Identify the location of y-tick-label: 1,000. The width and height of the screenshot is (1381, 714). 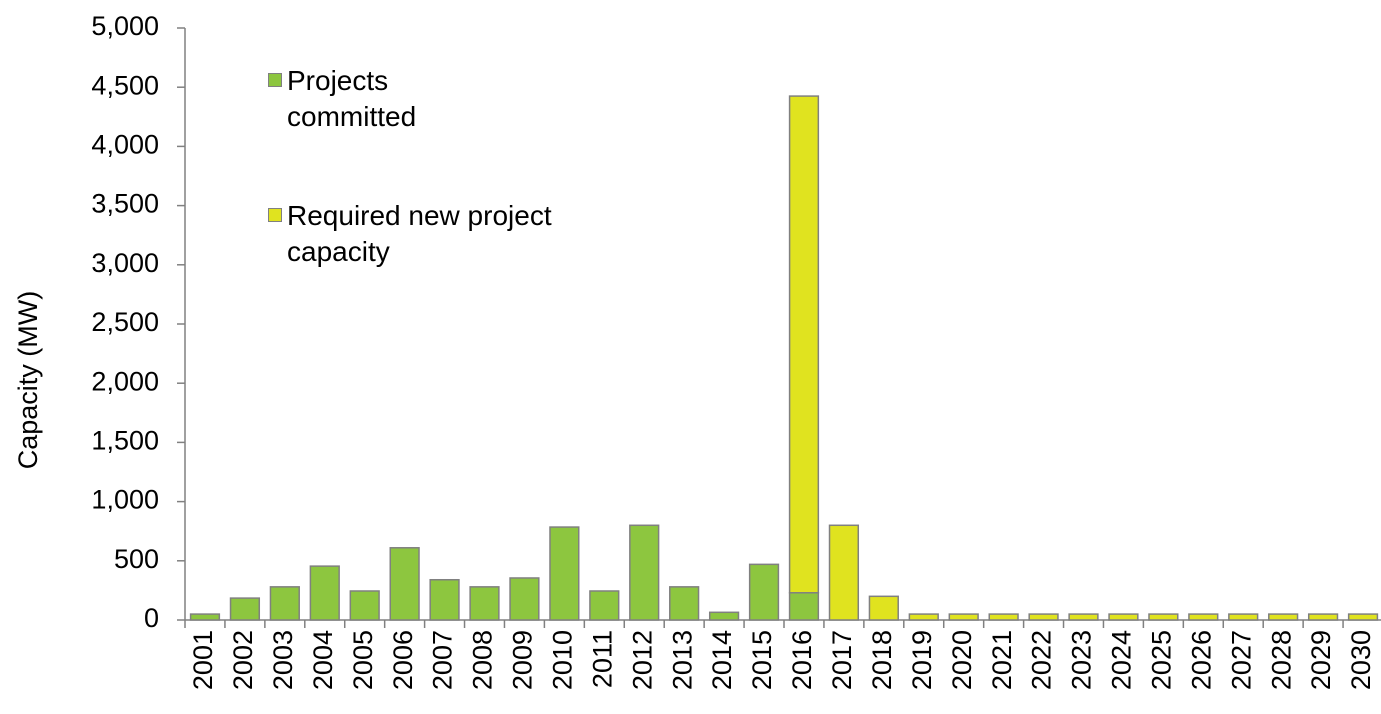
(125, 500).